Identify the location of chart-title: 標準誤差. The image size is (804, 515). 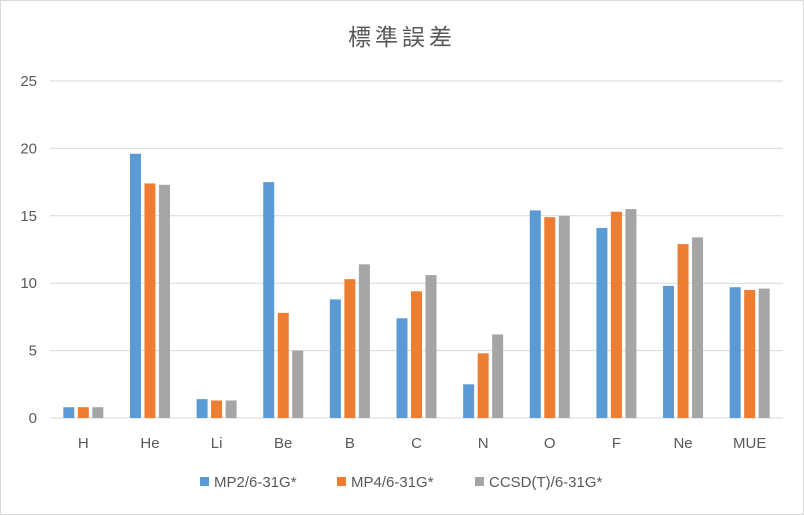
(402, 38).